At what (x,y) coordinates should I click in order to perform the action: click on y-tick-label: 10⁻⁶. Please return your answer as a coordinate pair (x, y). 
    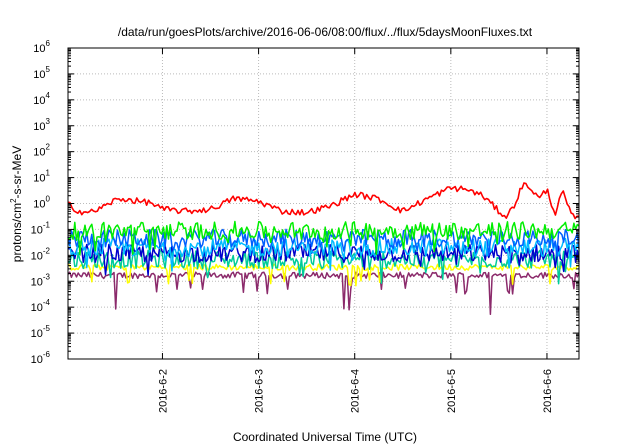
    Looking at the image, I should click on (41, 358).